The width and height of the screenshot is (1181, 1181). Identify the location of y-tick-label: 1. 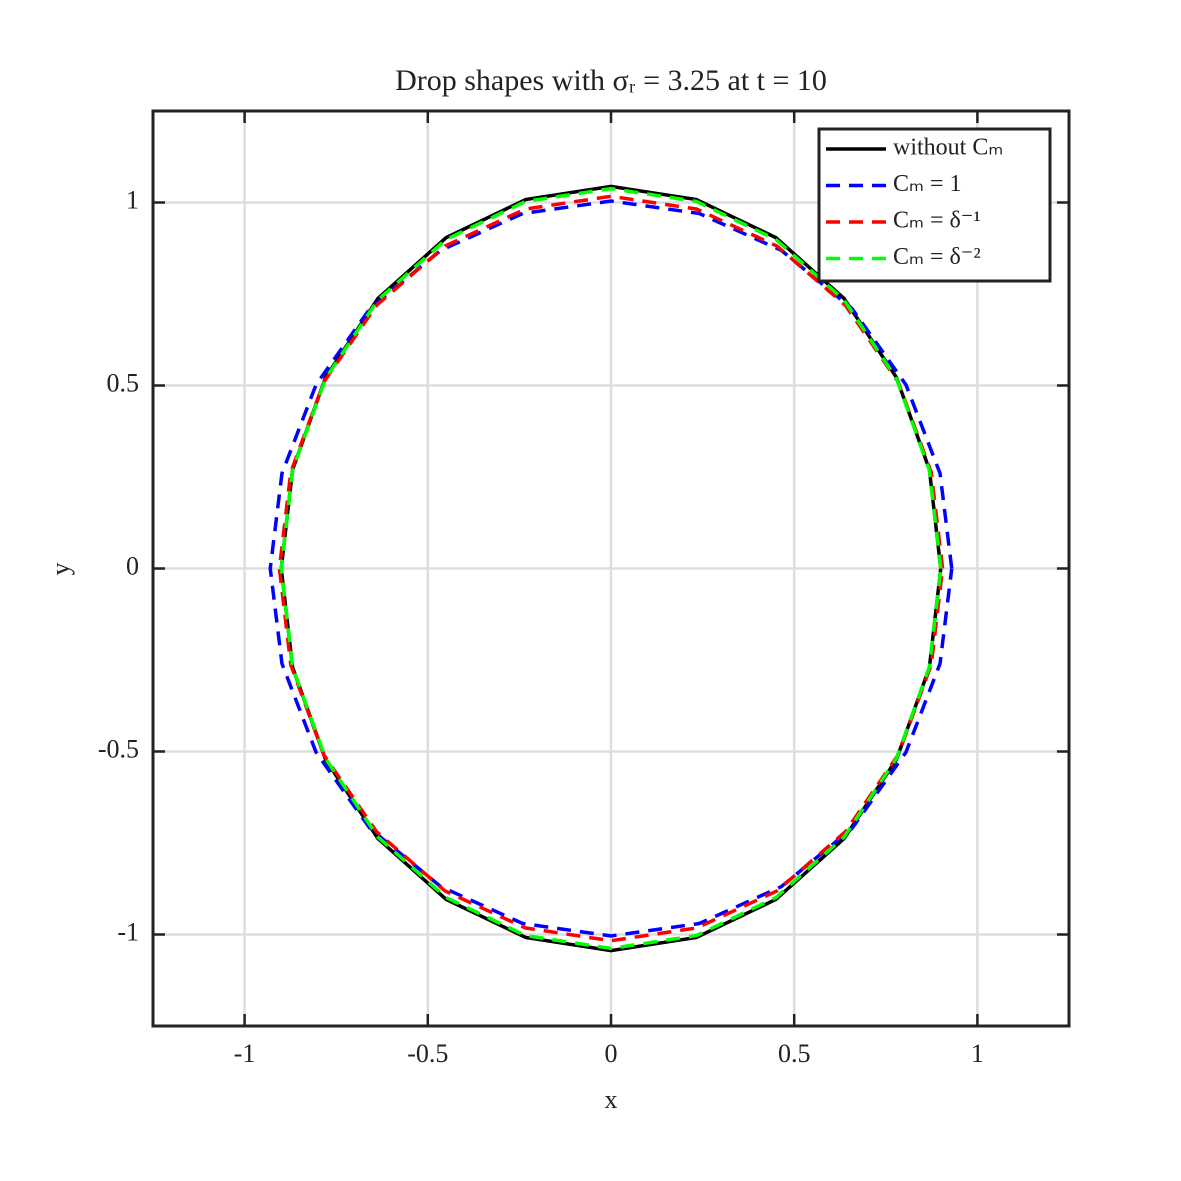
(132, 199).